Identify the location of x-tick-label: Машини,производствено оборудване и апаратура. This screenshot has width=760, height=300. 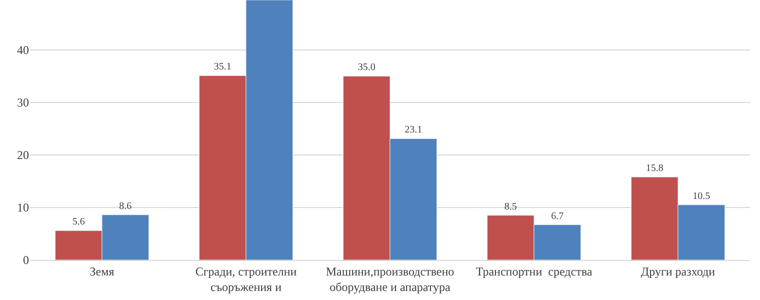
(390, 279).